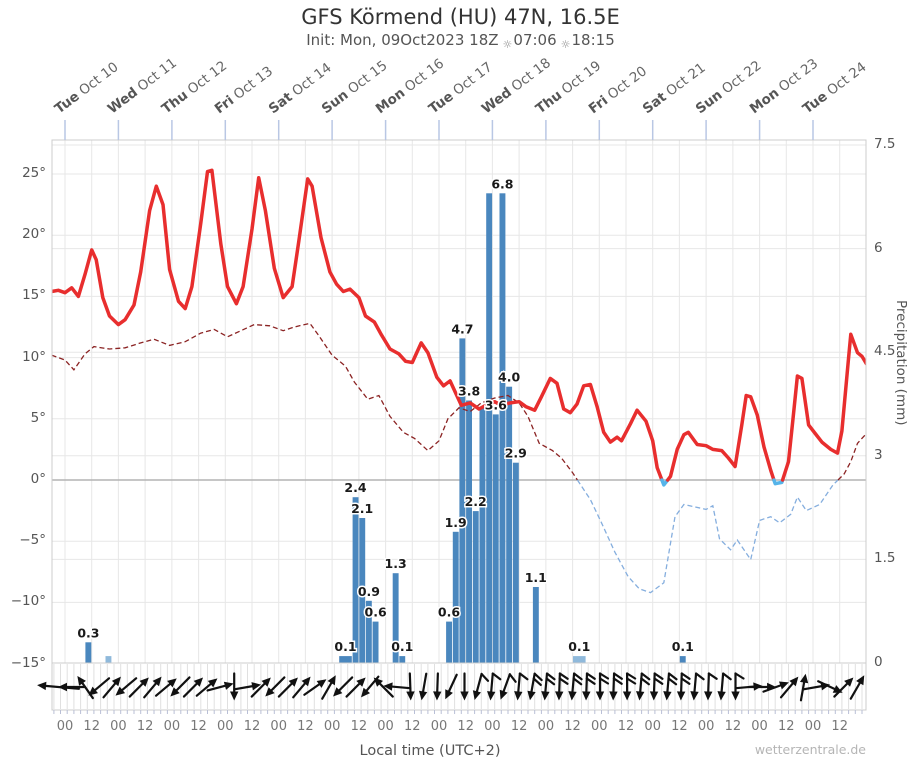 The height and width of the screenshot is (768, 921). I want to click on sunset-time: 18:15, so click(593, 40).